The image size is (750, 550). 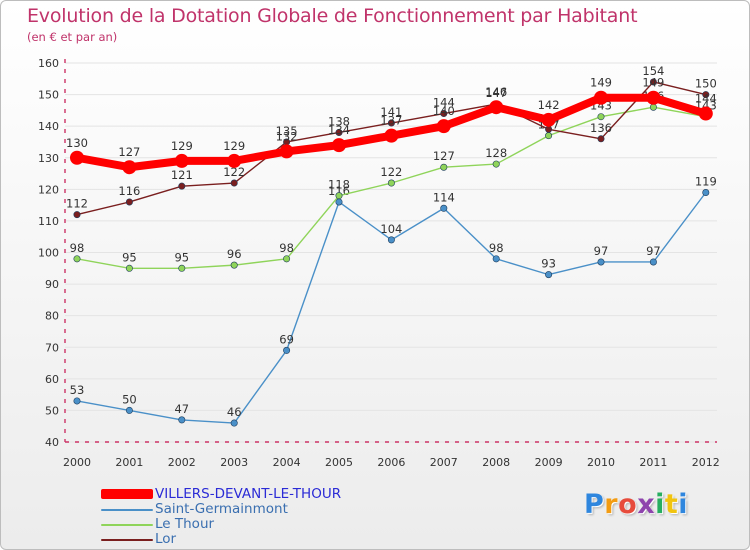 What do you see at coordinates (444, 156) in the screenshot?
I see `data-label: 127` at bounding box center [444, 156].